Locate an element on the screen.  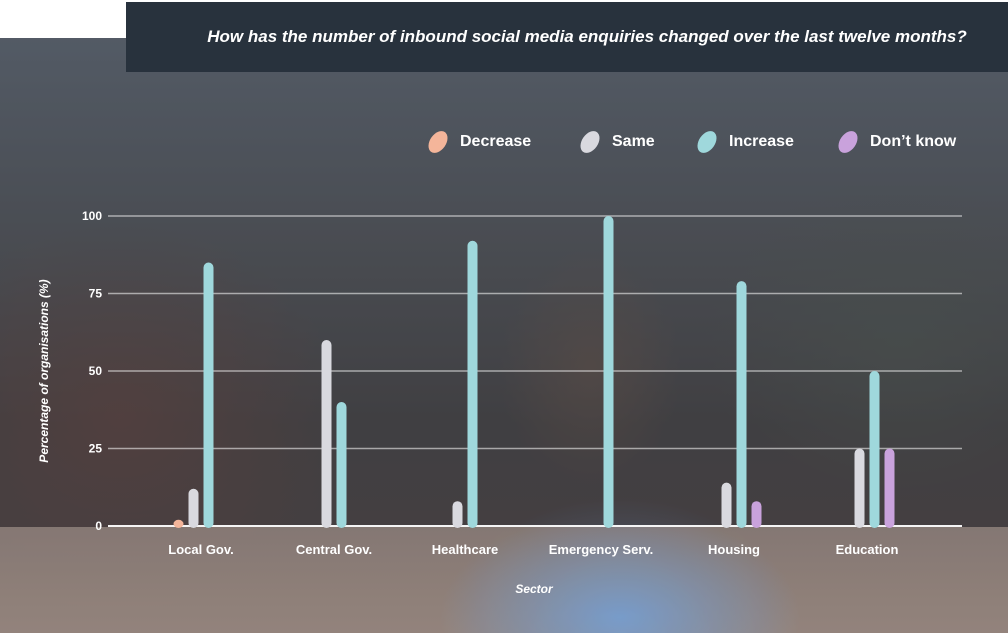
x-category-label: Central Gov. is located at coordinates (334, 549).